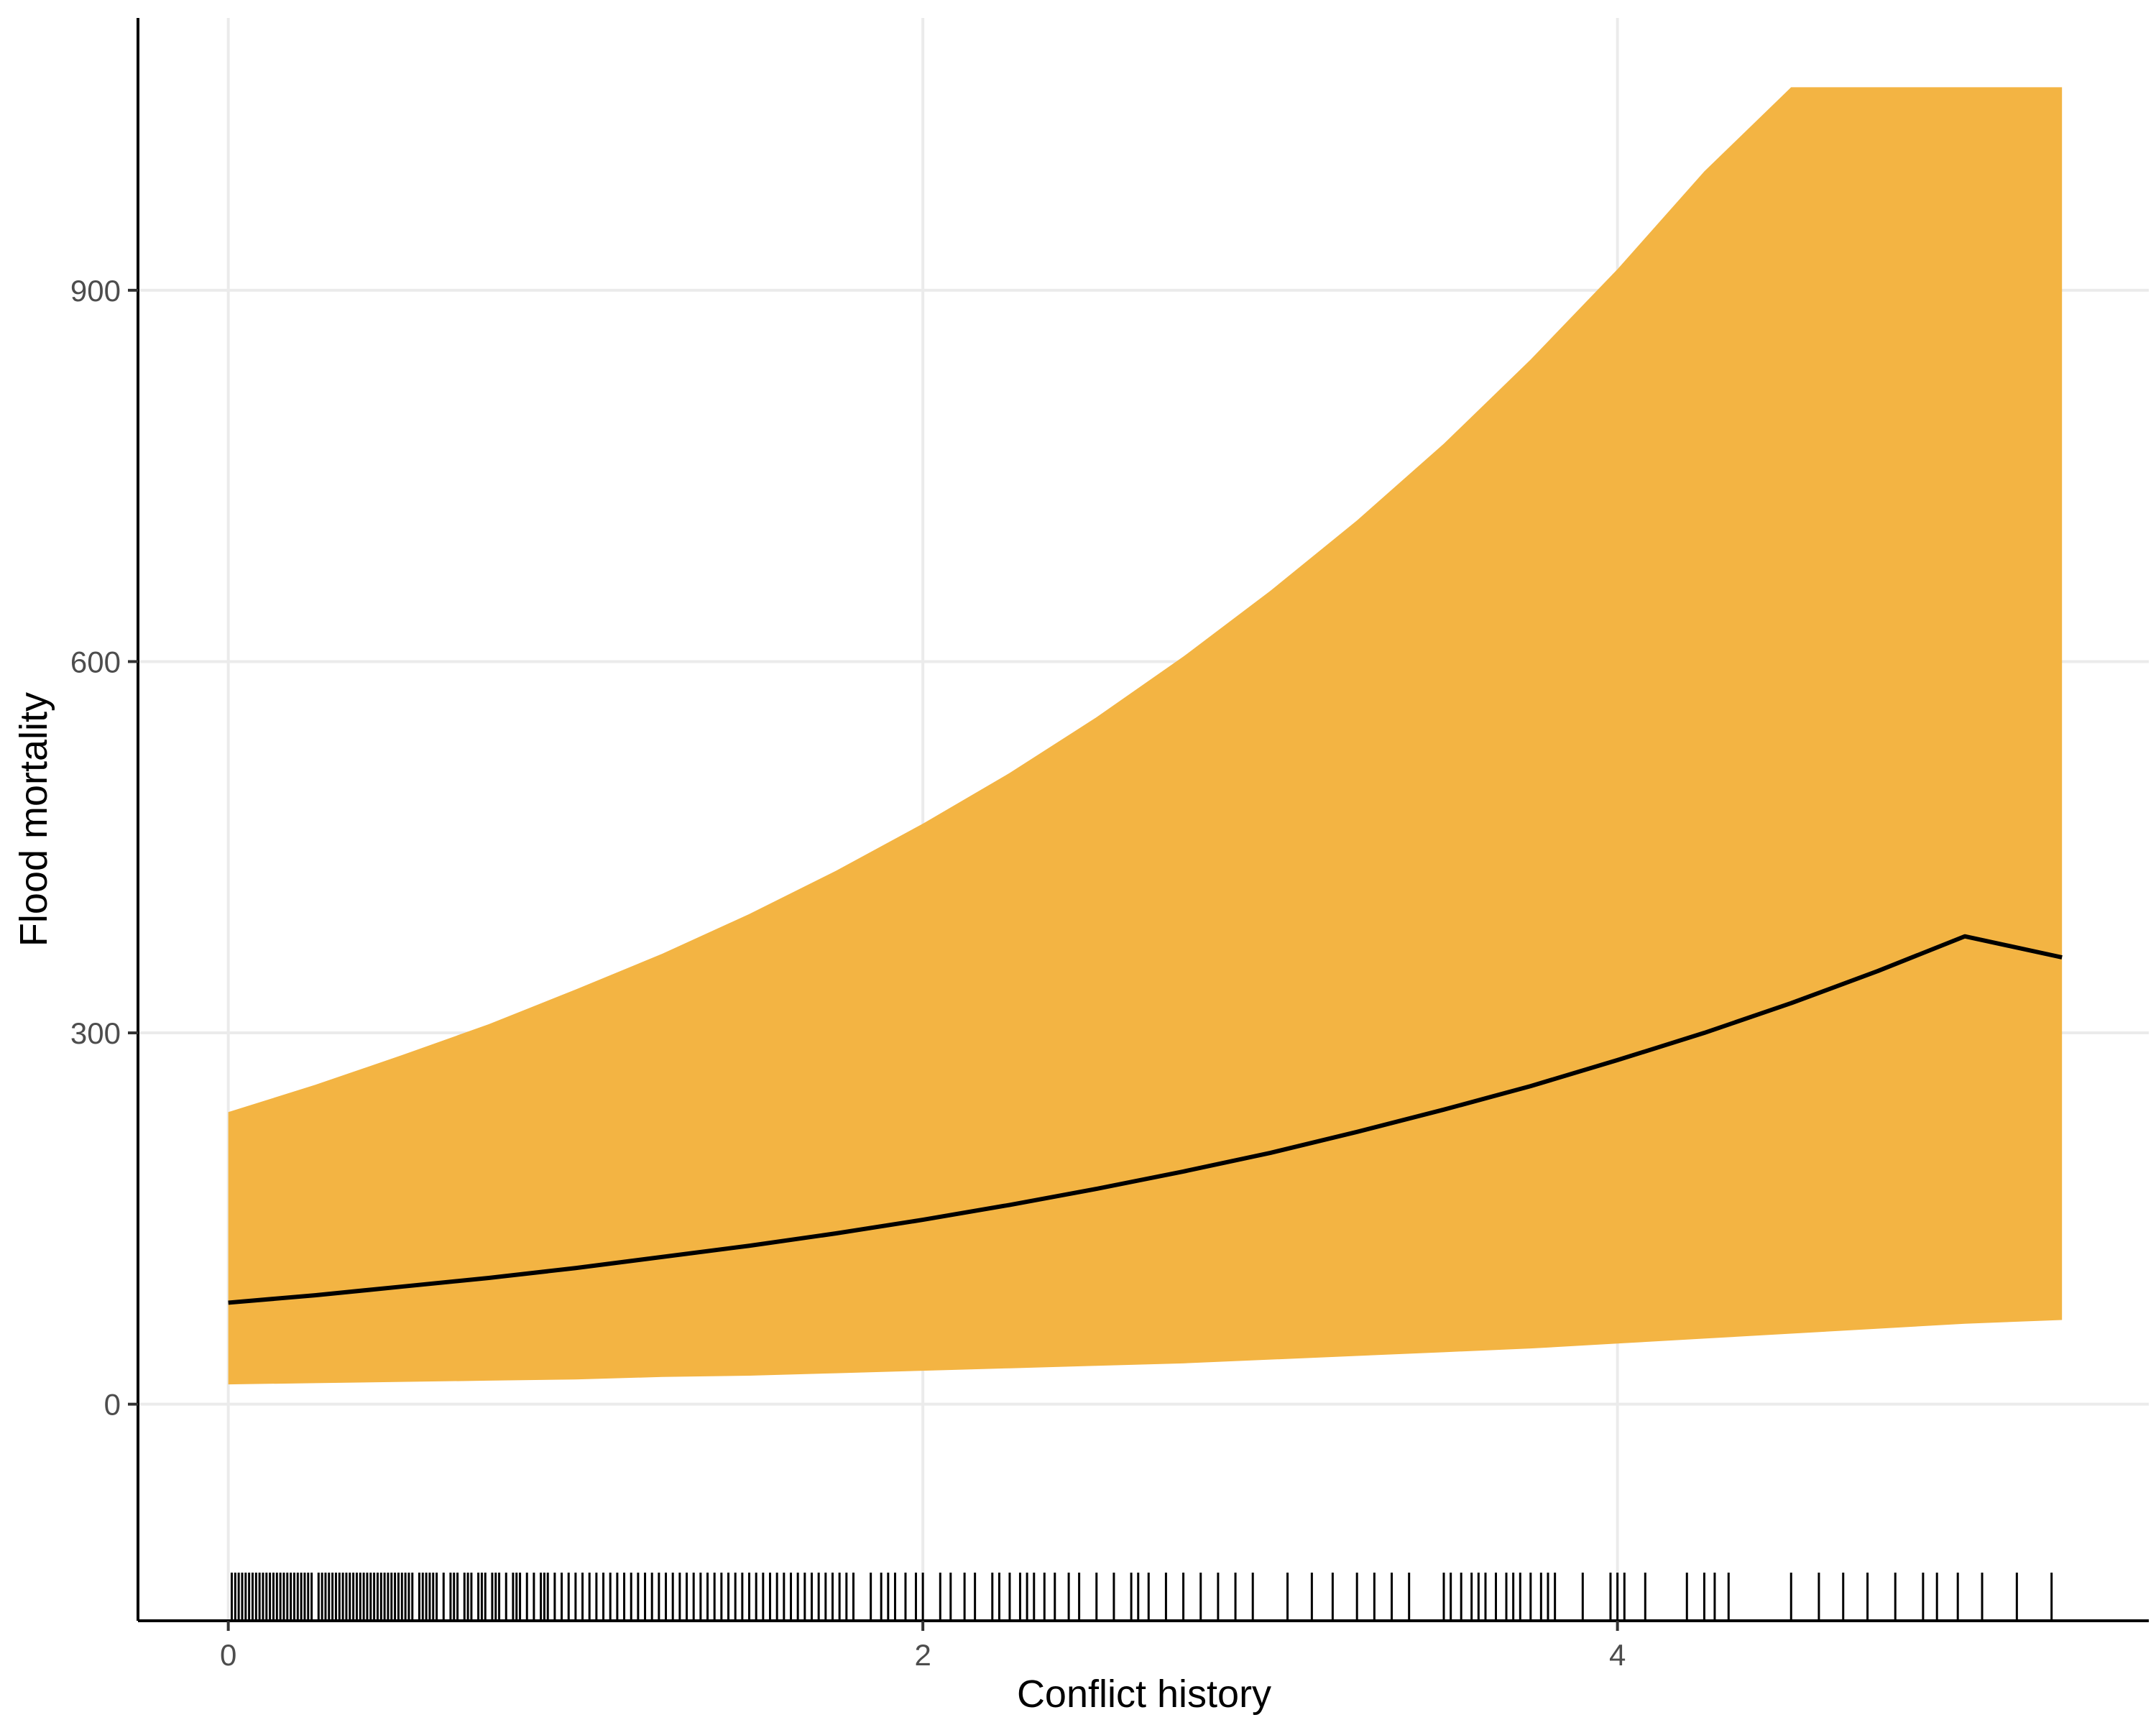 This screenshot has width=2156, height=1725. Describe the element at coordinates (1144, 1694) in the screenshot. I see `x-axis-title: Conflict history` at that location.